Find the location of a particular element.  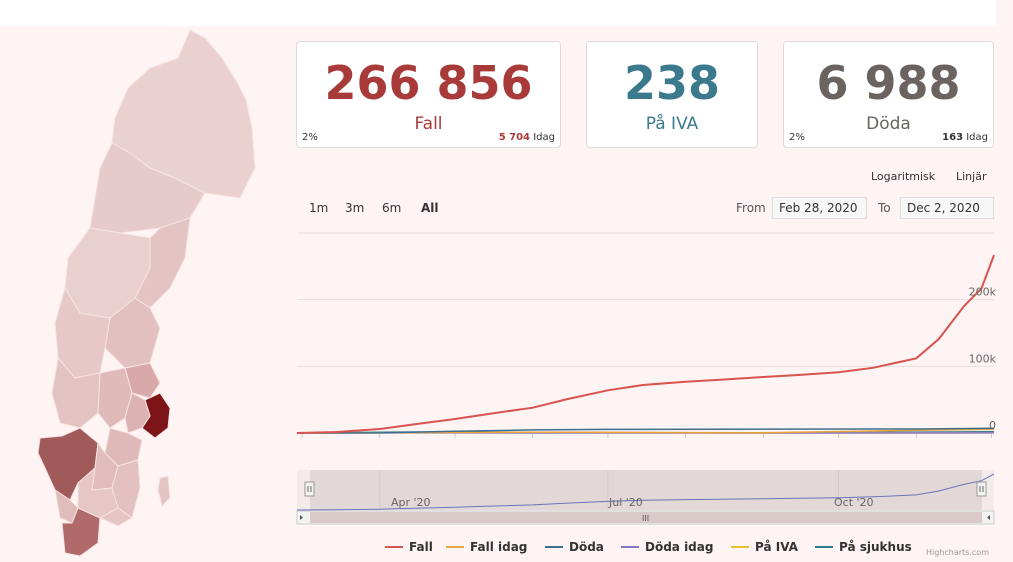

series-line-fall-idag is located at coordinates (645, 431).